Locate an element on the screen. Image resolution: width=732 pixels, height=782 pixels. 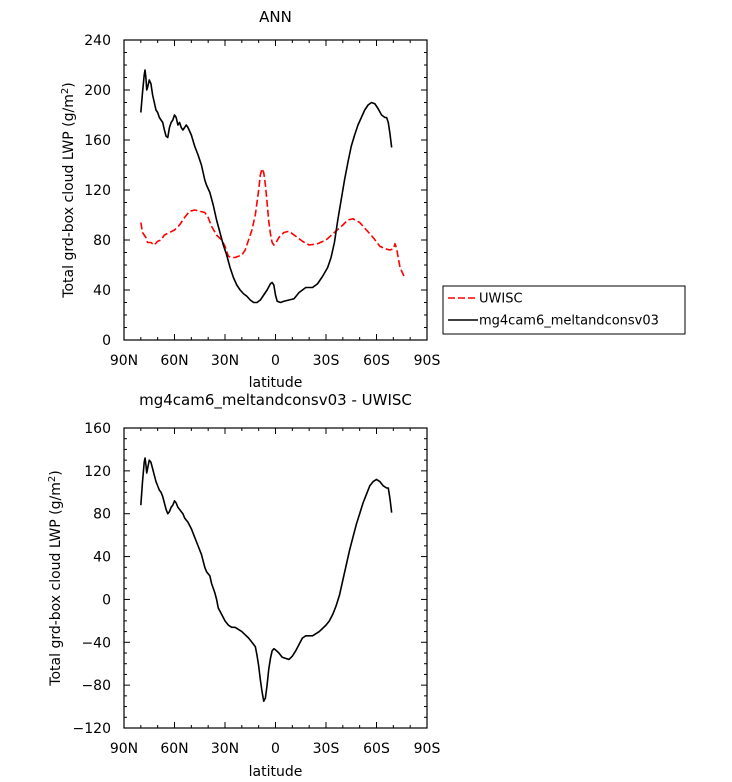
y-tick-label: 200 is located at coordinates (97, 91).